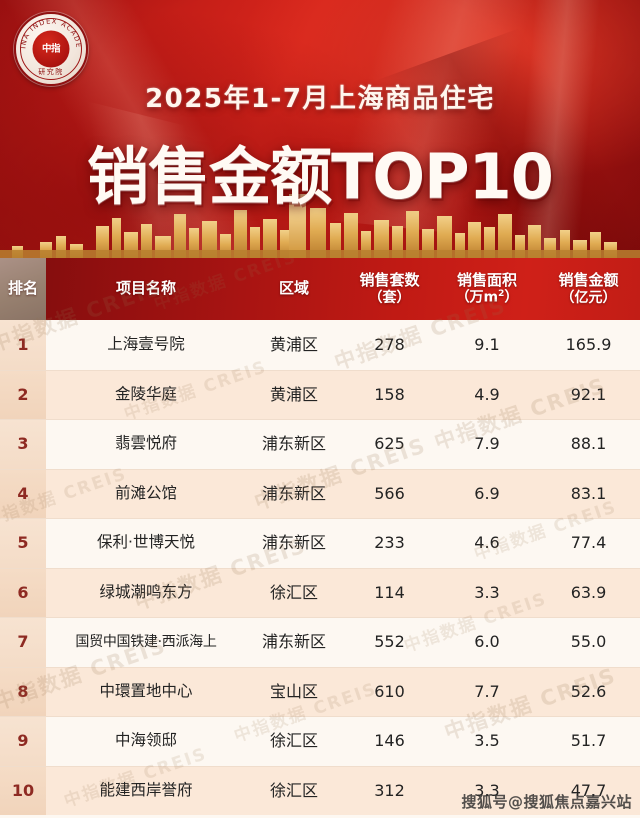 This screenshot has height=818, width=640. Describe the element at coordinates (320, 99) in the screenshot. I see `banner-subtitle: 2025年1-7月上海商品住宅` at that location.